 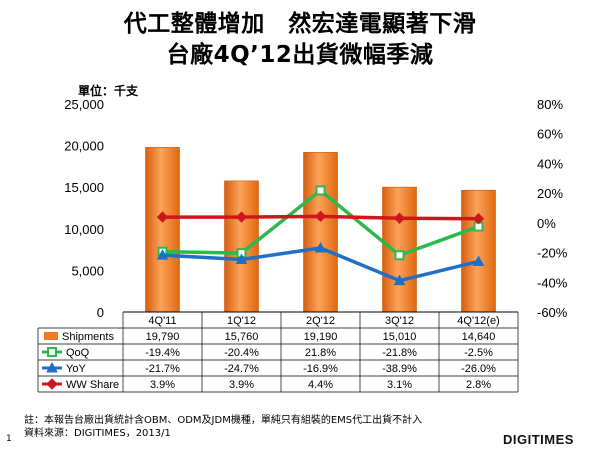 What do you see at coordinates (163, 337) in the screenshot?
I see `shipments-value-cell: 19,790` at bounding box center [163, 337].